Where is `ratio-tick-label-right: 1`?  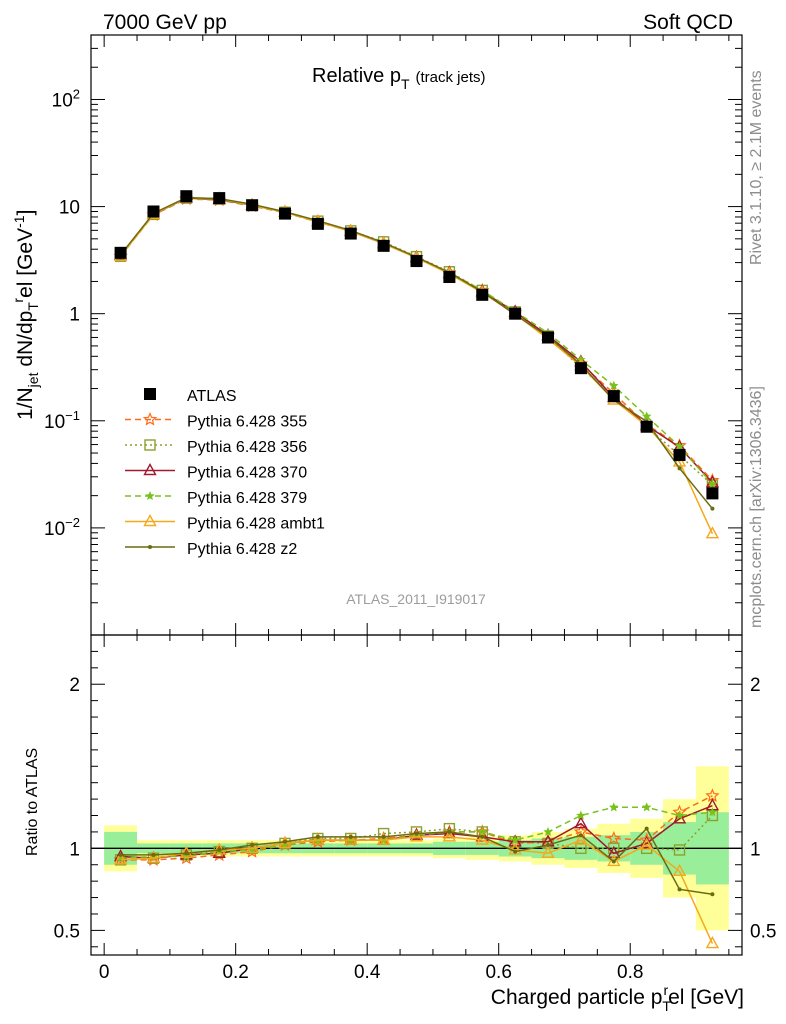
ratio-tick-label-right: 1 is located at coordinates (755, 849).